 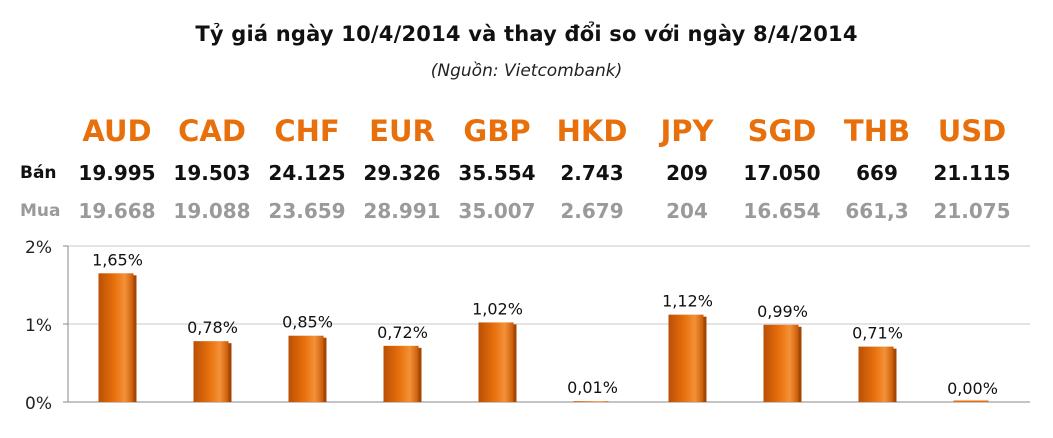 I want to click on currency-code: GBP, so click(x=497, y=131).